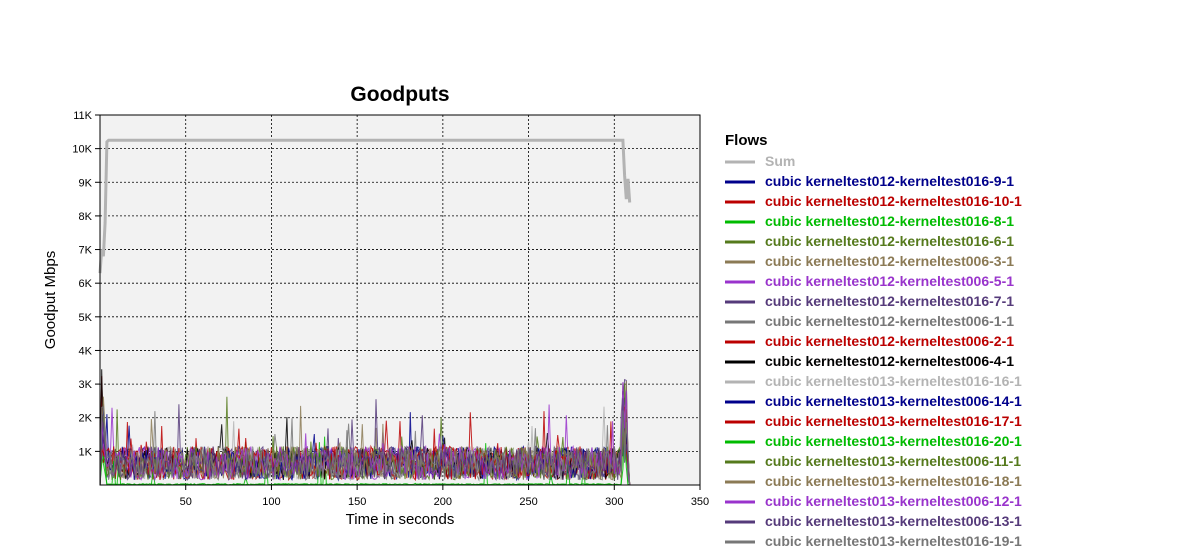 The width and height of the screenshot is (1200, 550). I want to click on x-tick-label: 50, so click(186, 502).